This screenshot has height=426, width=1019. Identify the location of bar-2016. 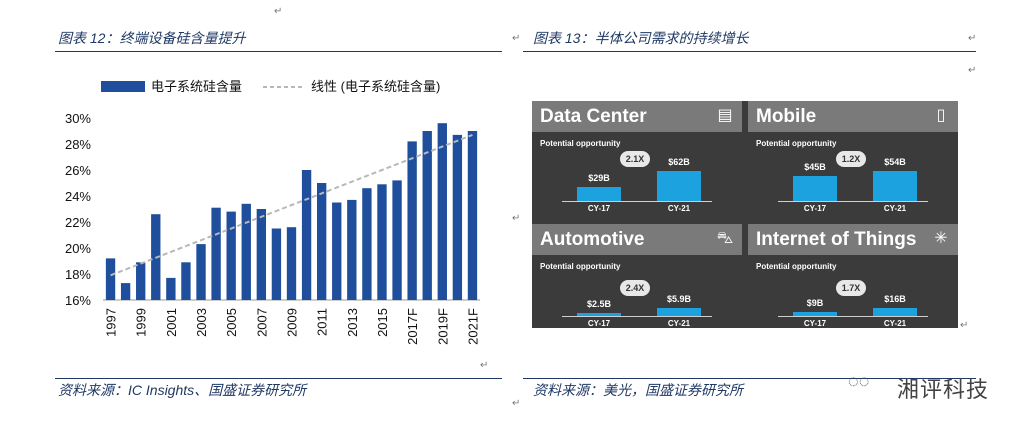
(397, 240).